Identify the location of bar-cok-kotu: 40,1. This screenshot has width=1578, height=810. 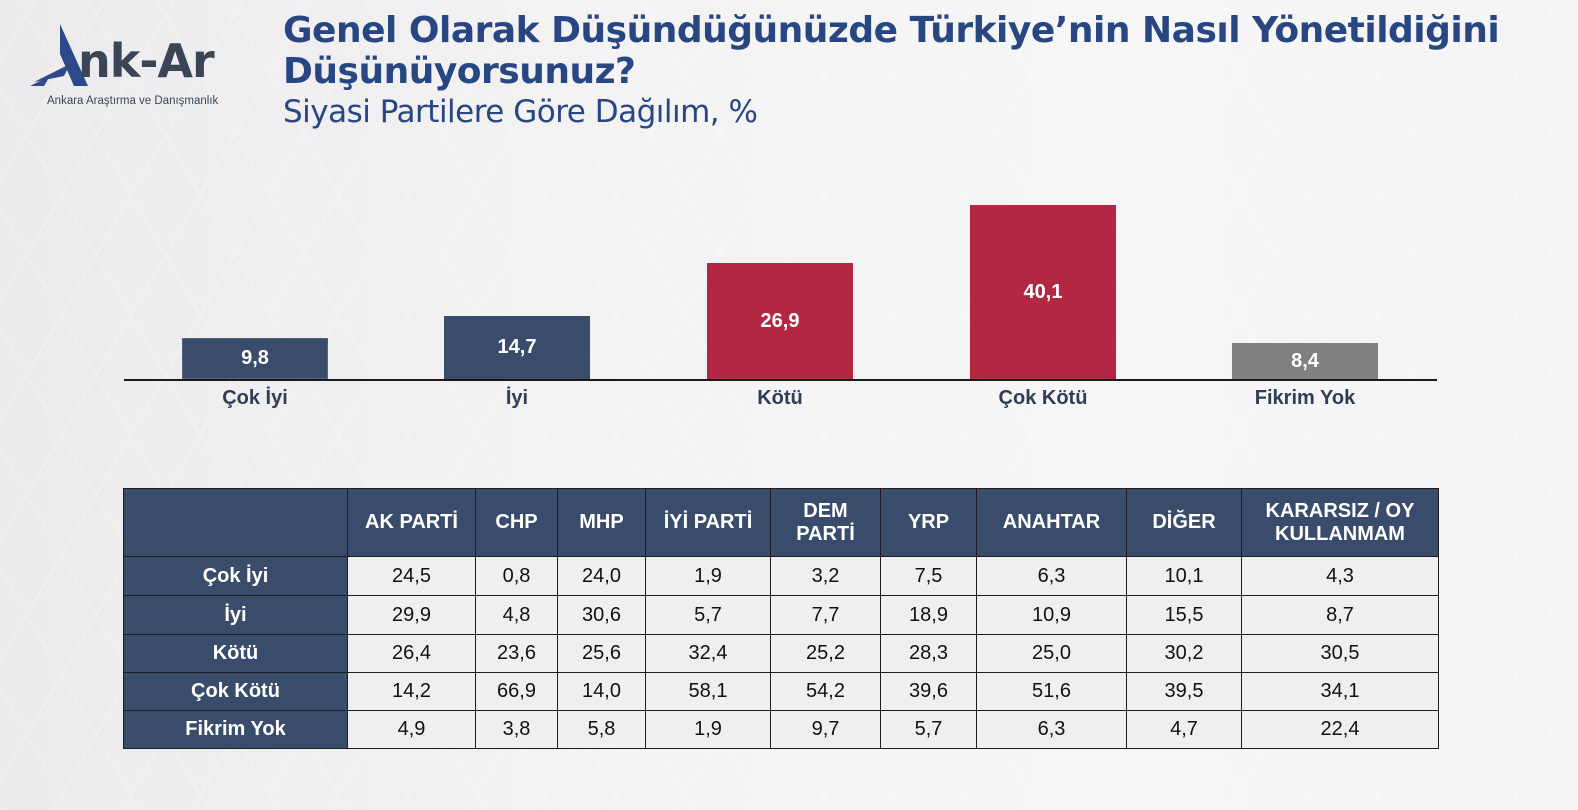
(1043, 292).